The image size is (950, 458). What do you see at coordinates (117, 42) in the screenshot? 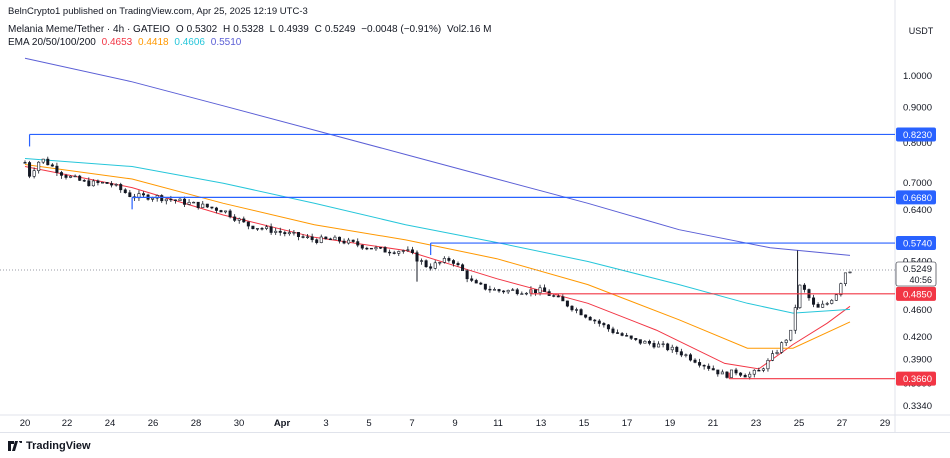
I see `ema20-value: 0.4653` at bounding box center [117, 42].